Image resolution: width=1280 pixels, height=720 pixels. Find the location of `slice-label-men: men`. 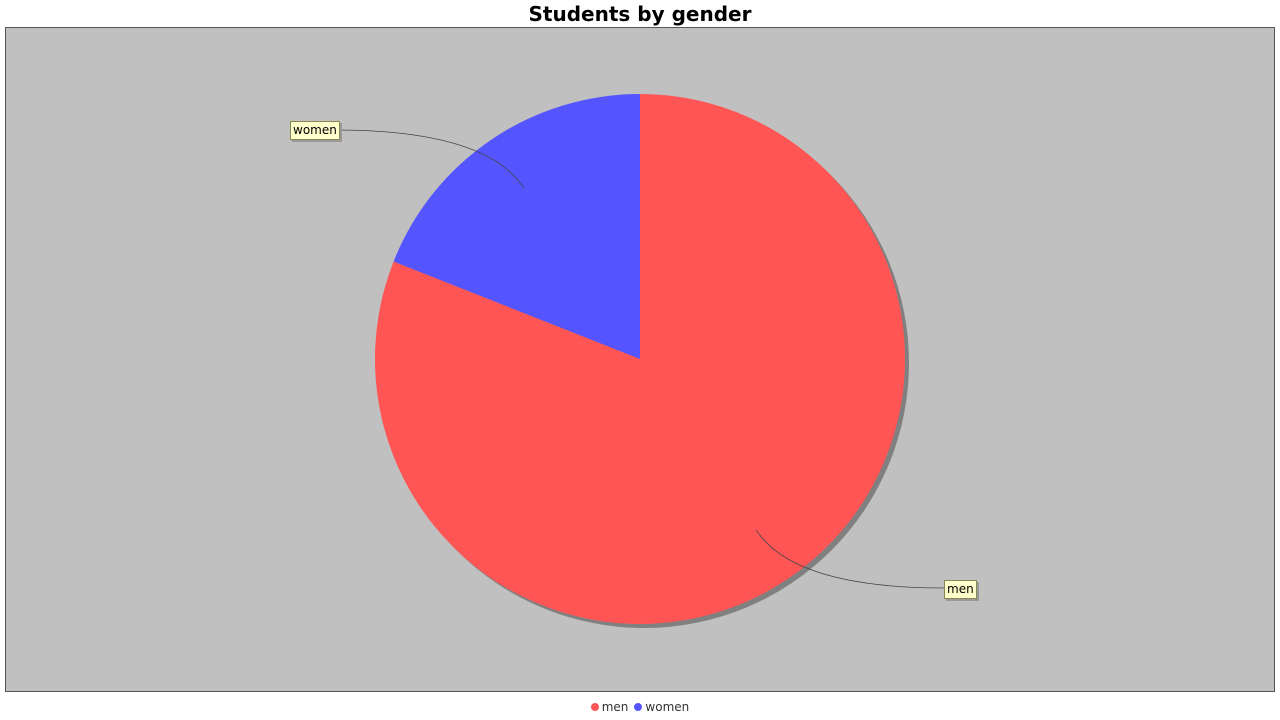

slice-label-men: men is located at coordinates (960, 589).